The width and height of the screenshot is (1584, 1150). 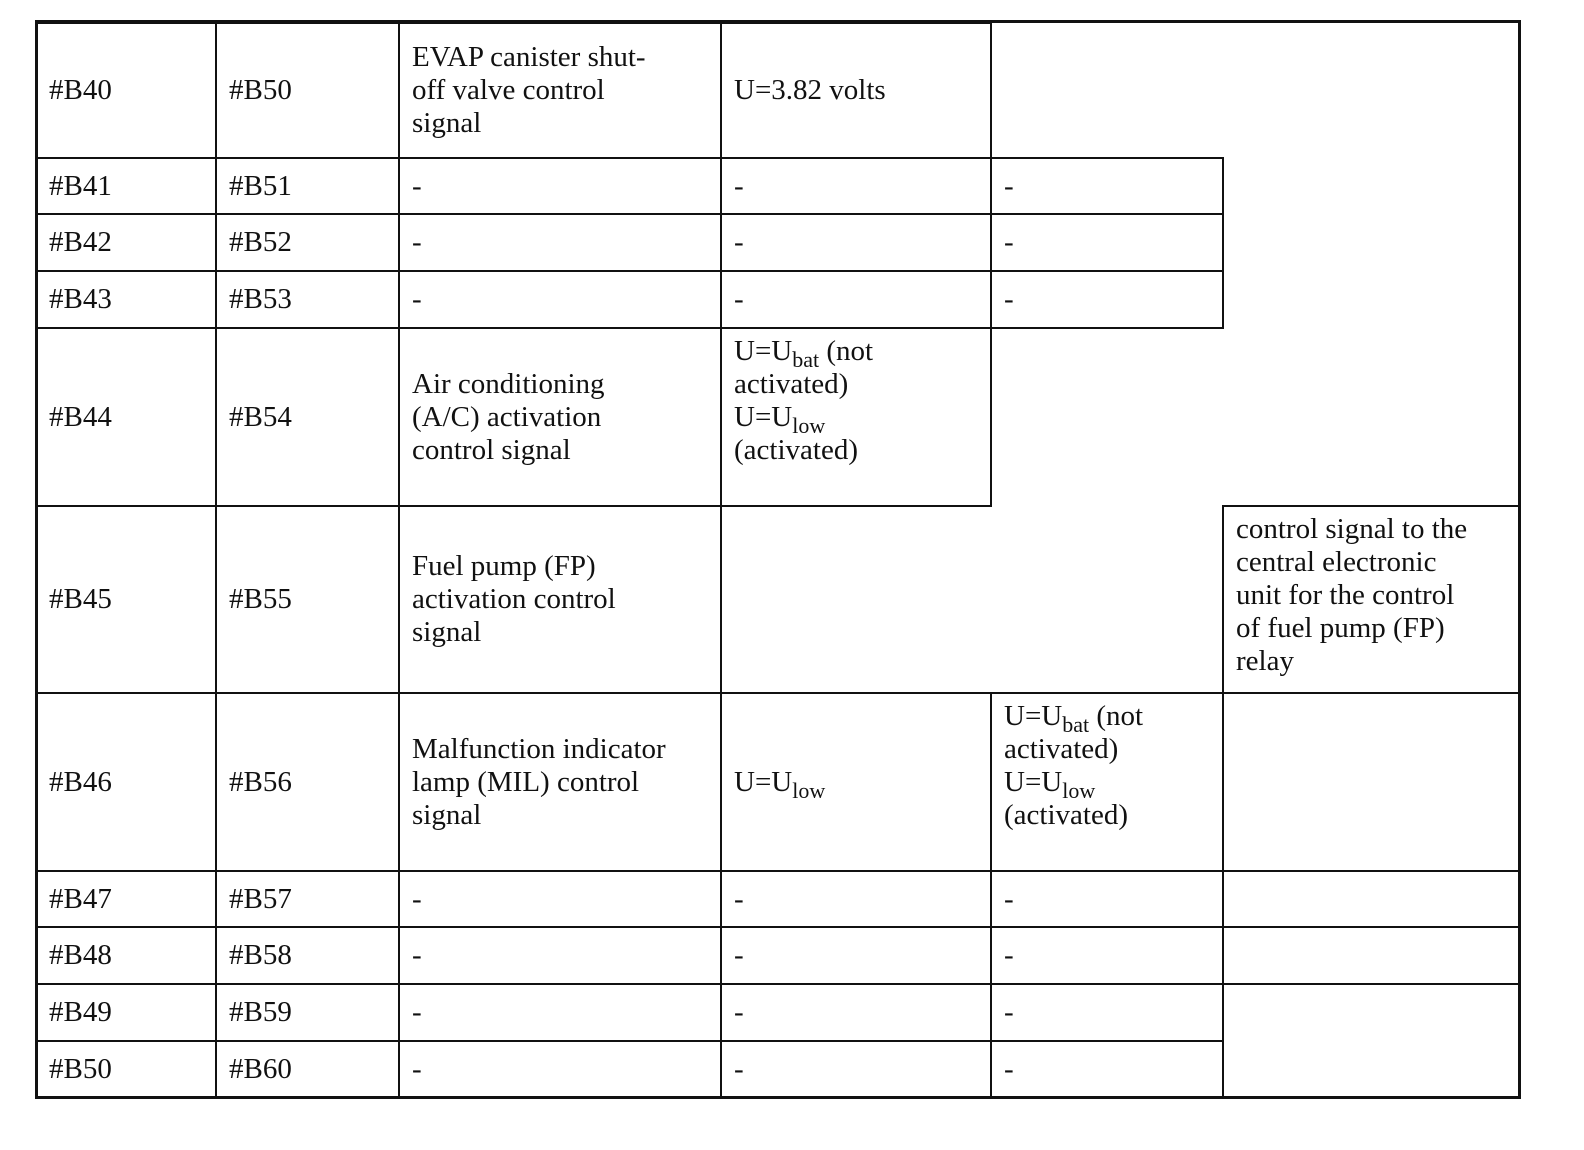 What do you see at coordinates (260, 955) in the screenshot?
I see `cell-text: #B58` at bounding box center [260, 955].